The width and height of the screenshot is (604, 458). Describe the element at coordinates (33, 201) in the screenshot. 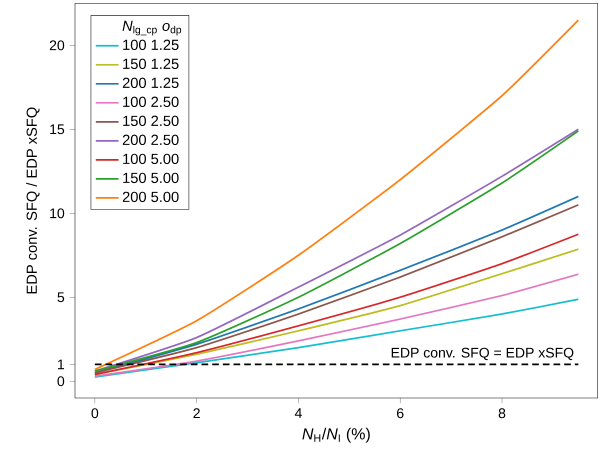

I see `y-axis-title: EDP conv. SFQ / EDP xSFQ` at that location.